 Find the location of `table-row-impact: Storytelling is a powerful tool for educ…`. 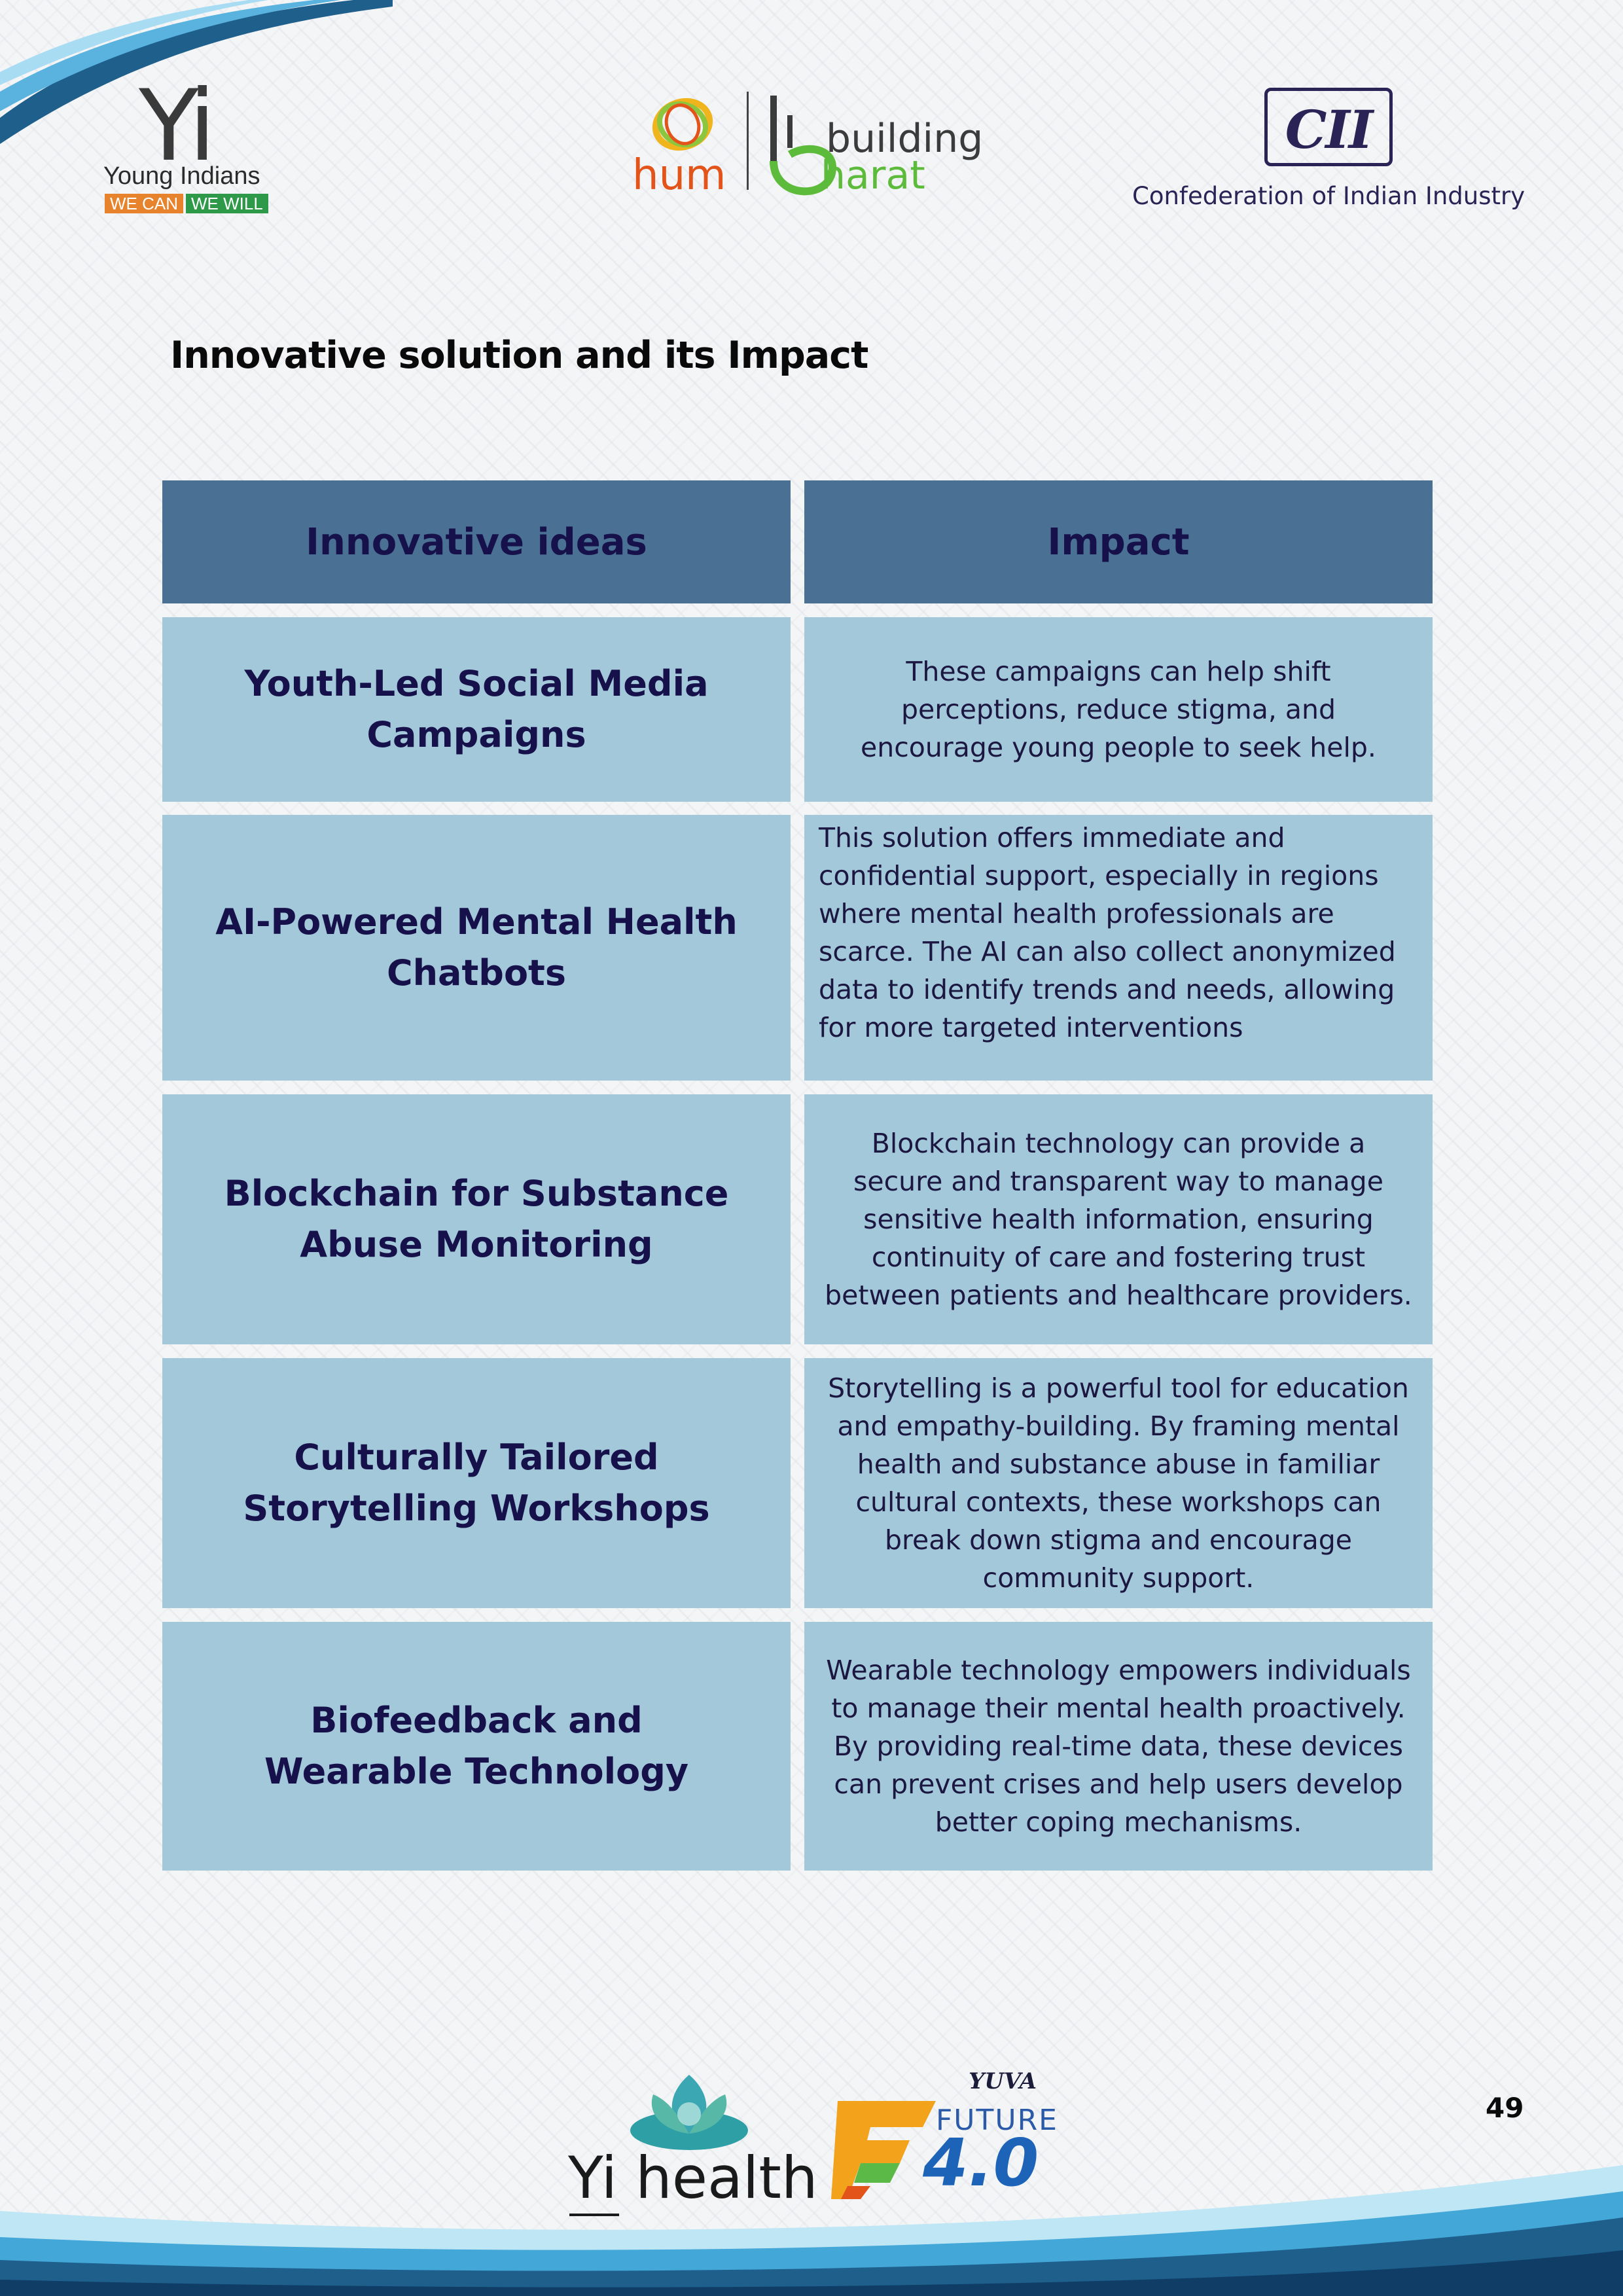

table-row-impact: Storytelling is a powerful tool for educ… is located at coordinates (1118, 1483).